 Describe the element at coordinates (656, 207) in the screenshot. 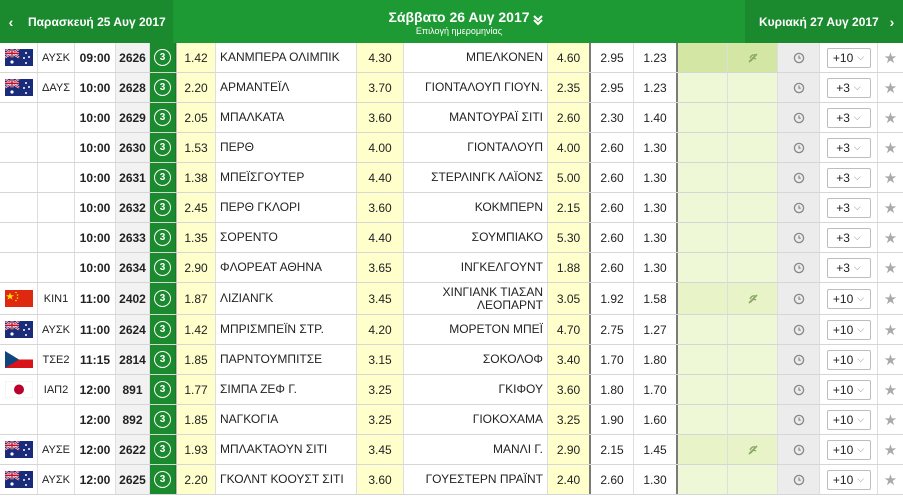

I see `odd-over: 1.30` at that location.